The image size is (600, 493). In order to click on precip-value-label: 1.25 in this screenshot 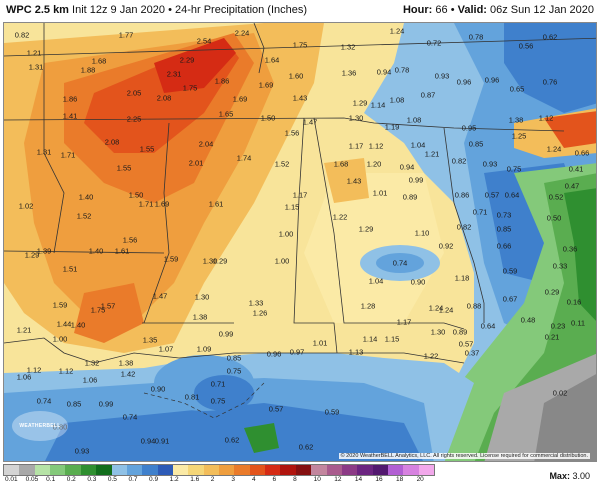, I will do `click(519, 136)`.